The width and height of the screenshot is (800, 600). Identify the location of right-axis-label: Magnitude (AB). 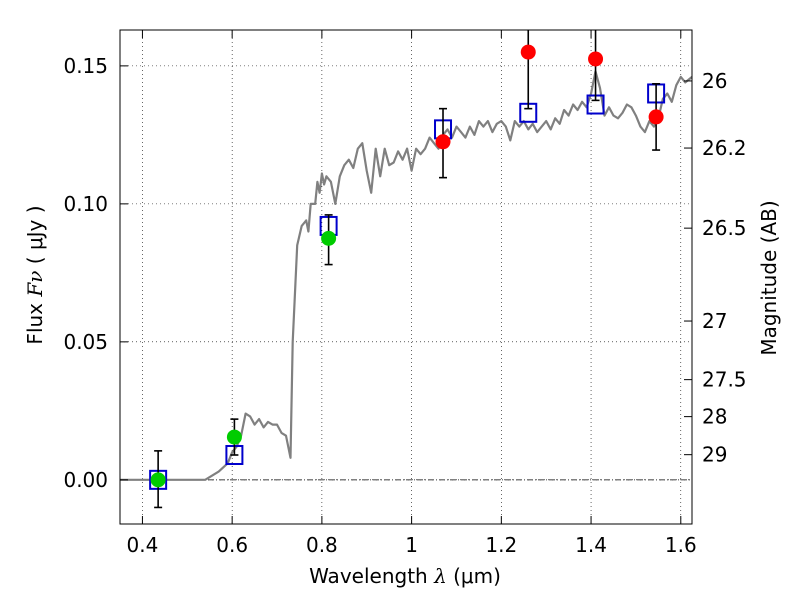
(769, 277).